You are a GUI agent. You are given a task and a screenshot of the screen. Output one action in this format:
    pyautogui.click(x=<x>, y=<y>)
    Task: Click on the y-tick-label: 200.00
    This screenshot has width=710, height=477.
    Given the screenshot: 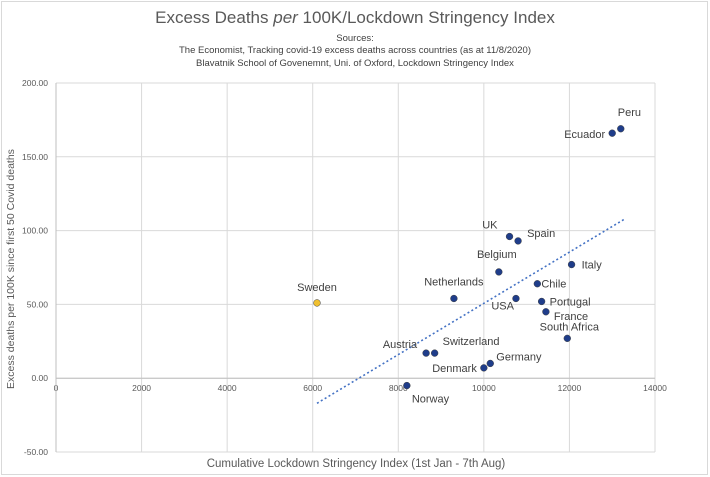 What is the action you would take?
    pyautogui.click(x=35, y=83)
    